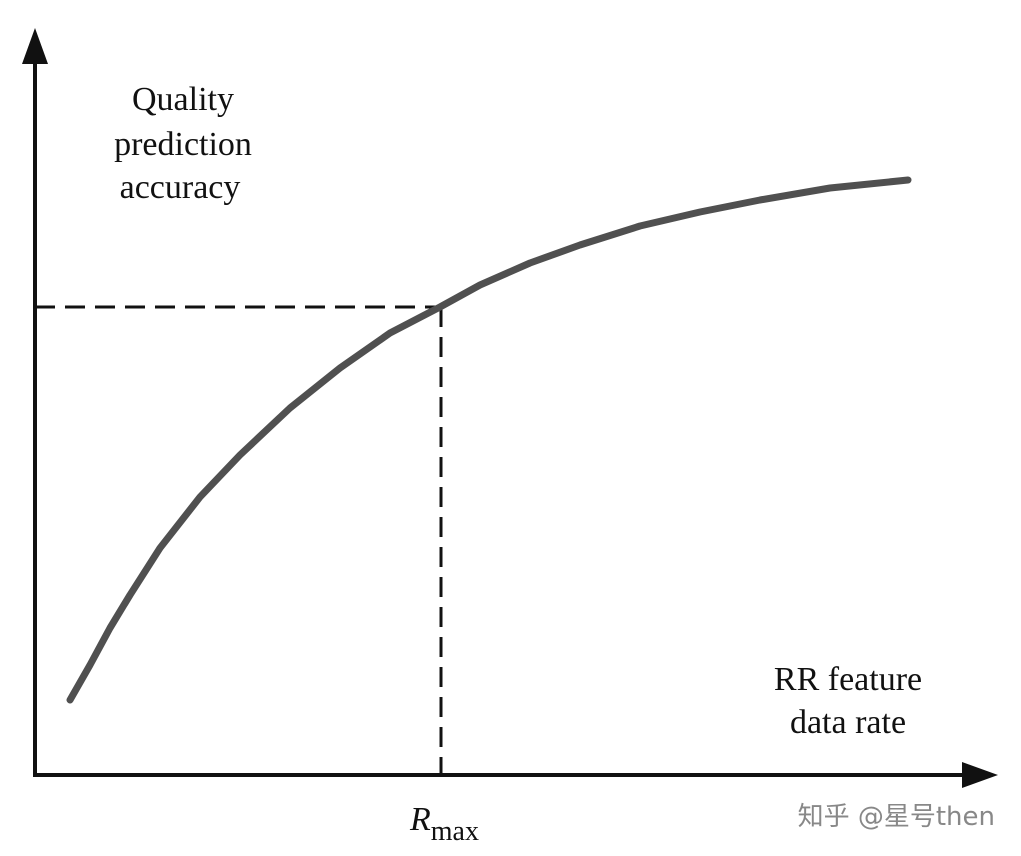 The height and width of the screenshot is (856, 1021). Describe the element at coordinates (183, 144) in the screenshot. I see `y-axis-label-line: prediction` at that location.